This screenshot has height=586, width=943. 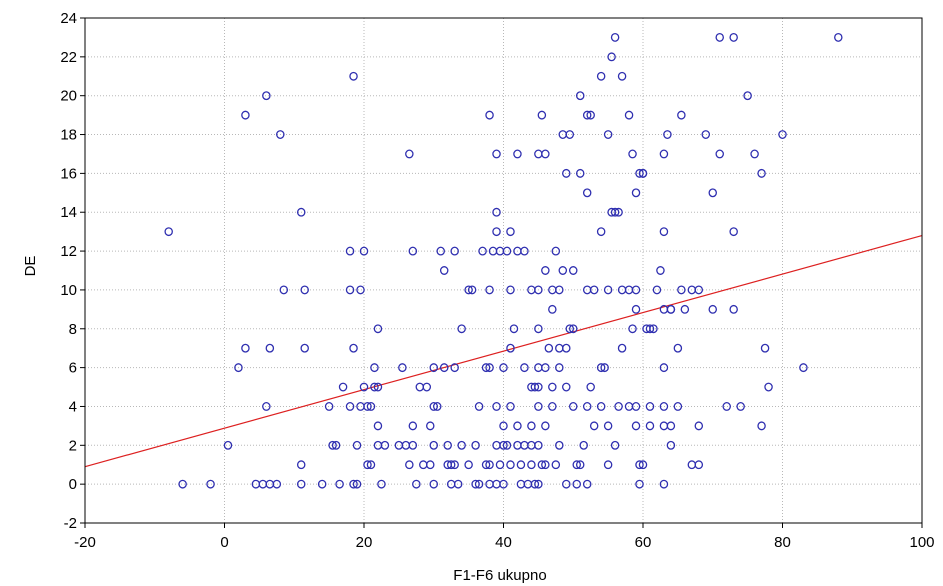 What do you see at coordinates (68, 135) in the screenshot?
I see `y-tick-label: 18` at bounding box center [68, 135].